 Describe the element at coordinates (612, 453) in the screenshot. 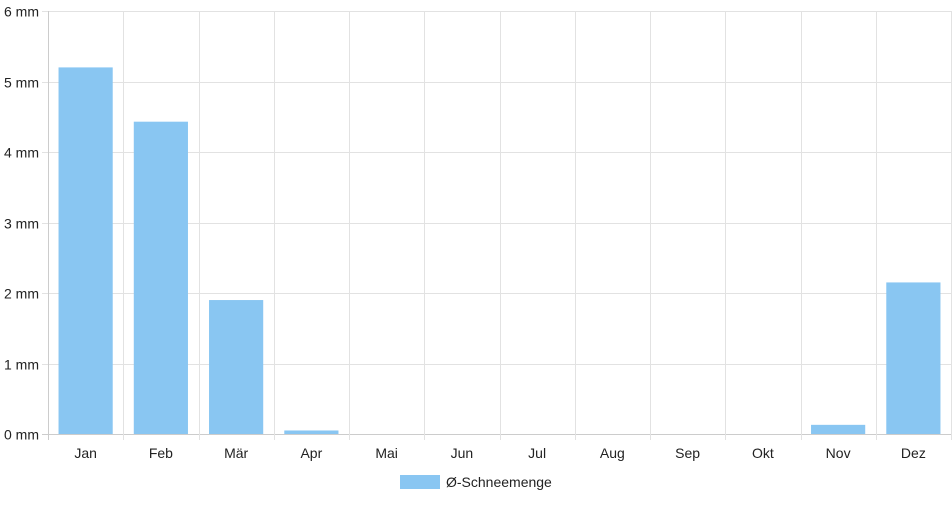

I see `x-tick-label: Aug` at that location.